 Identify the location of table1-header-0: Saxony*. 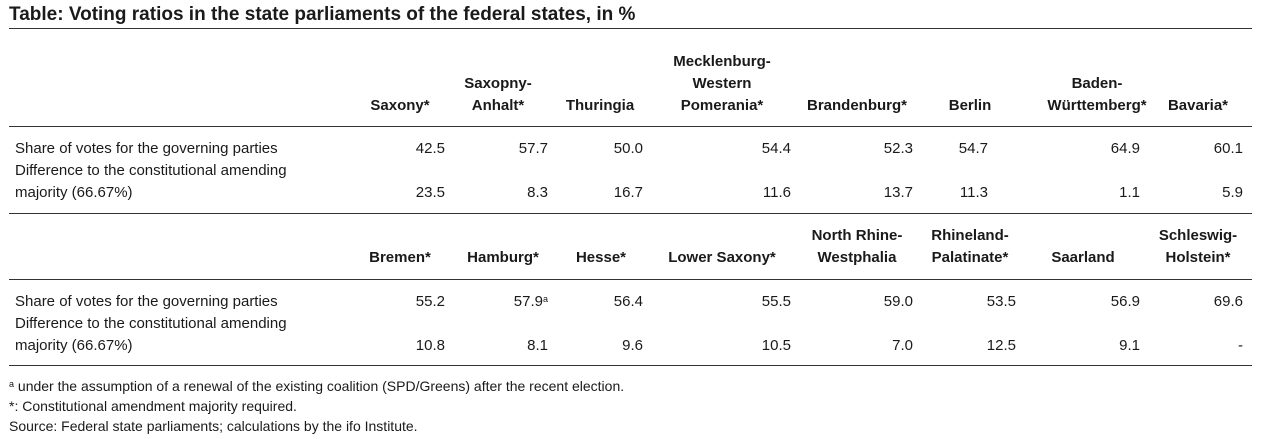
(400, 106).